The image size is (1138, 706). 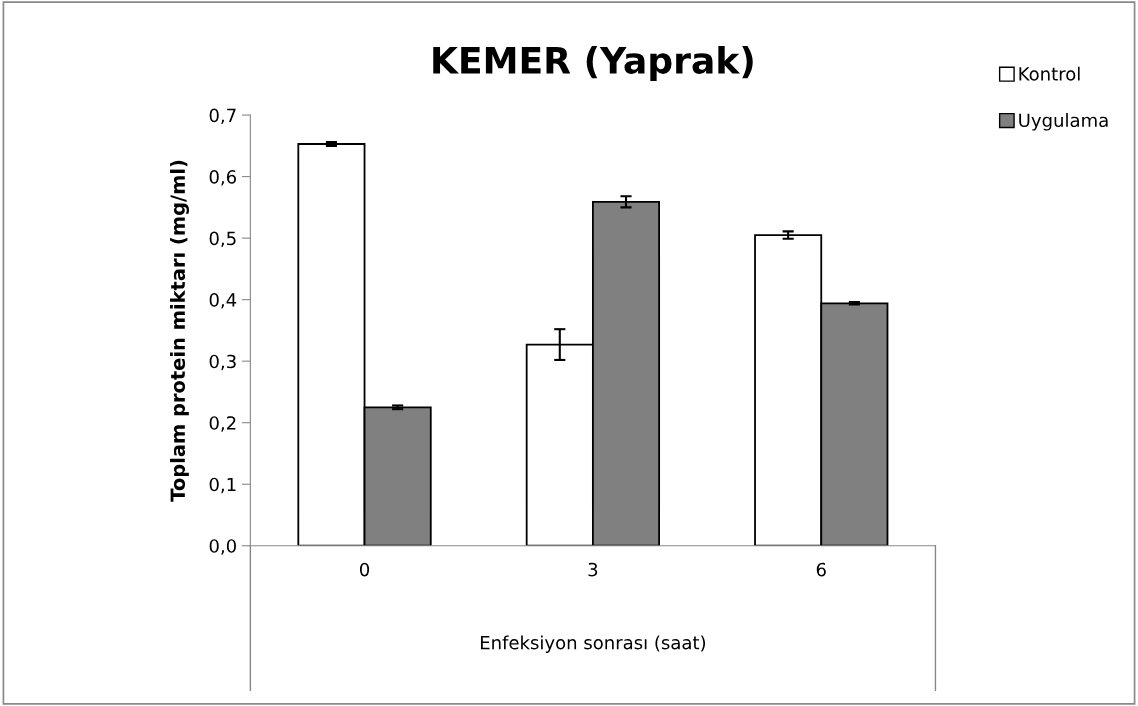 What do you see at coordinates (593, 63) in the screenshot?
I see `chart-title: KEMER (Yaprak)` at bounding box center [593, 63].